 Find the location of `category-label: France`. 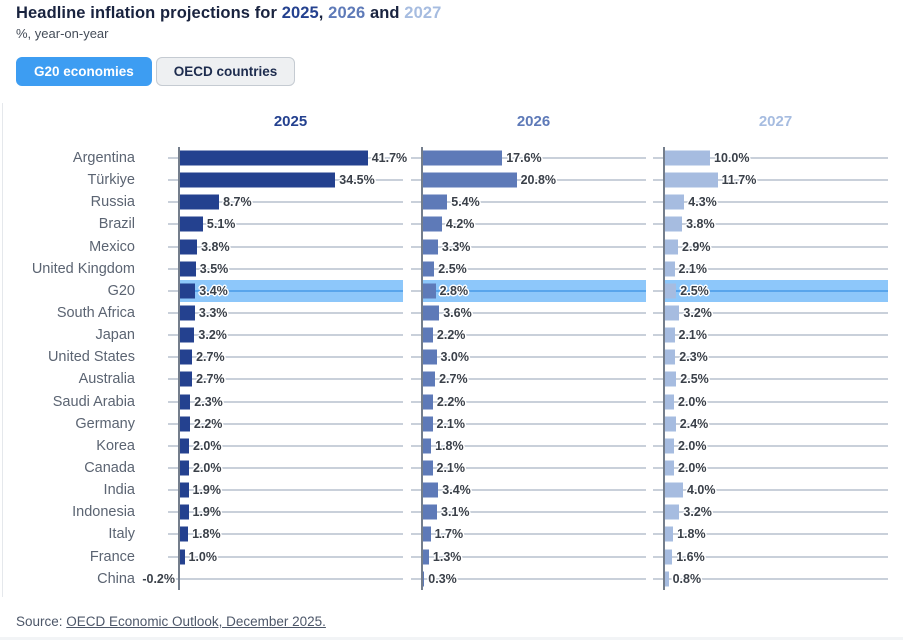

category-label: France is located at coordinates (112, 556).